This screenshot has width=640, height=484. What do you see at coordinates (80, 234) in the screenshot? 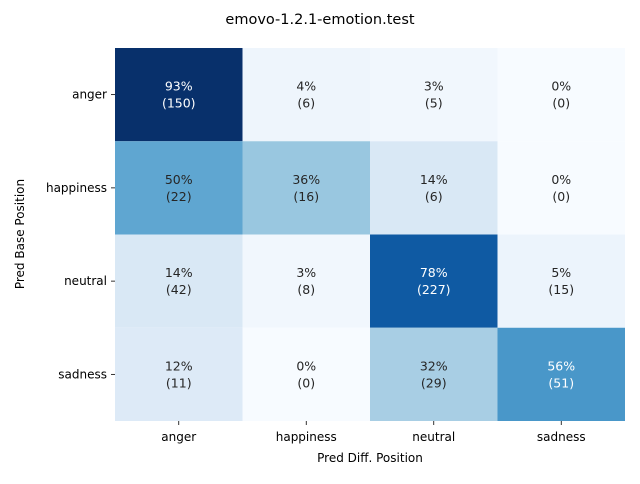
I see `y-axis: anger happiness neutral sadness` at bounding box center [80, 234].